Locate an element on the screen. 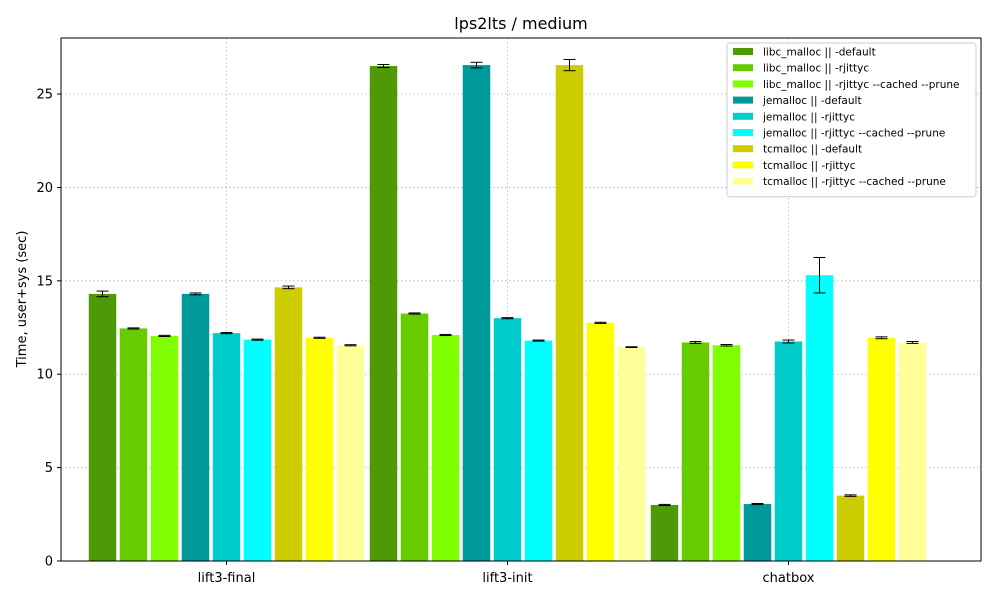 This screenshot has height=600, width=1000. legend-label: jemalloc || -default is located at coordinates (812, 101).